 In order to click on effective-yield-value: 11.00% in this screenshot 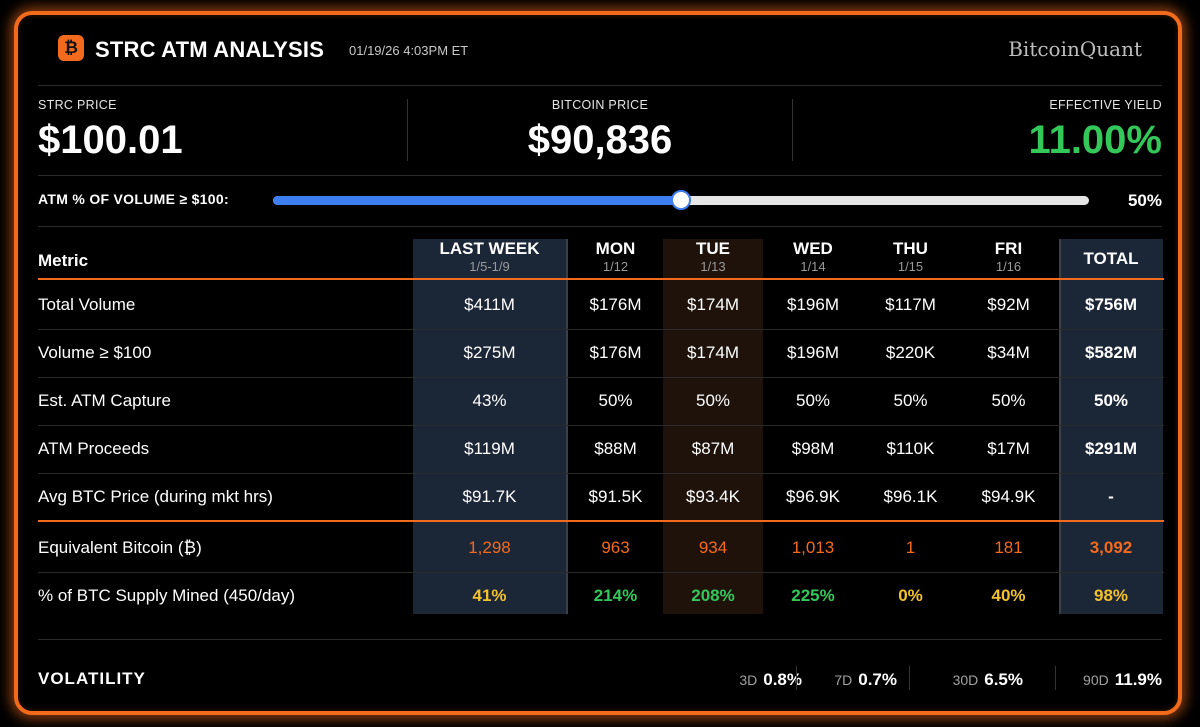, I will do `click(1095, 140)`.